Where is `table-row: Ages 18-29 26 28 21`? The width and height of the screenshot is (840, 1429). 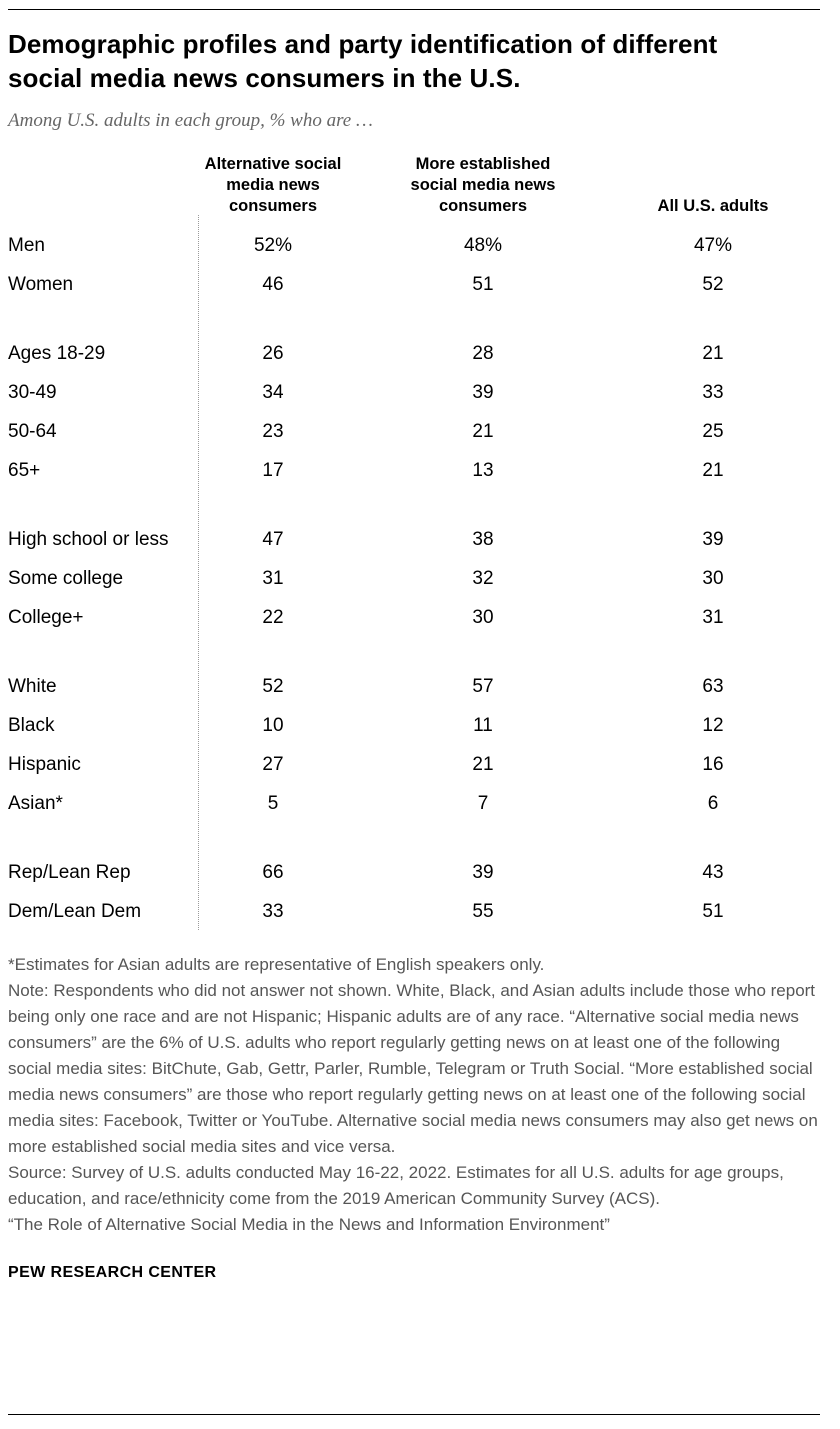 table-row: Ages 18-29 26 28 21 is located at coordinates (414, 354).